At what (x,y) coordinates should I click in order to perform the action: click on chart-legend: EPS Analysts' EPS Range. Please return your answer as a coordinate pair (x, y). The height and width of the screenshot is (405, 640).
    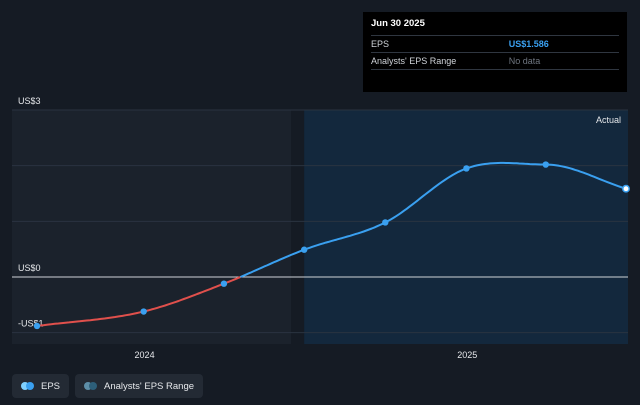
    Looking at the image, I should click on (108, 386).